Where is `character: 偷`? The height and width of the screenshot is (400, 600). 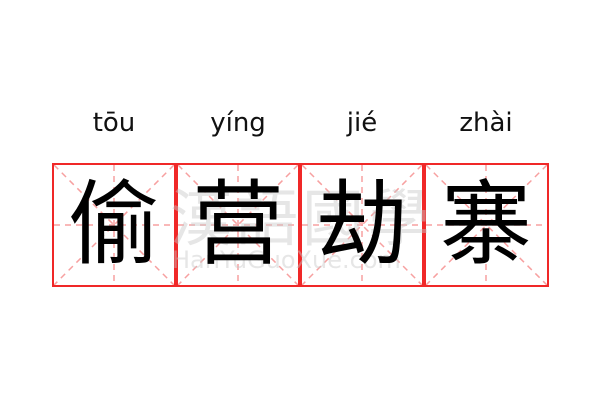
character: 偷 is located at coordinates (113, 224).